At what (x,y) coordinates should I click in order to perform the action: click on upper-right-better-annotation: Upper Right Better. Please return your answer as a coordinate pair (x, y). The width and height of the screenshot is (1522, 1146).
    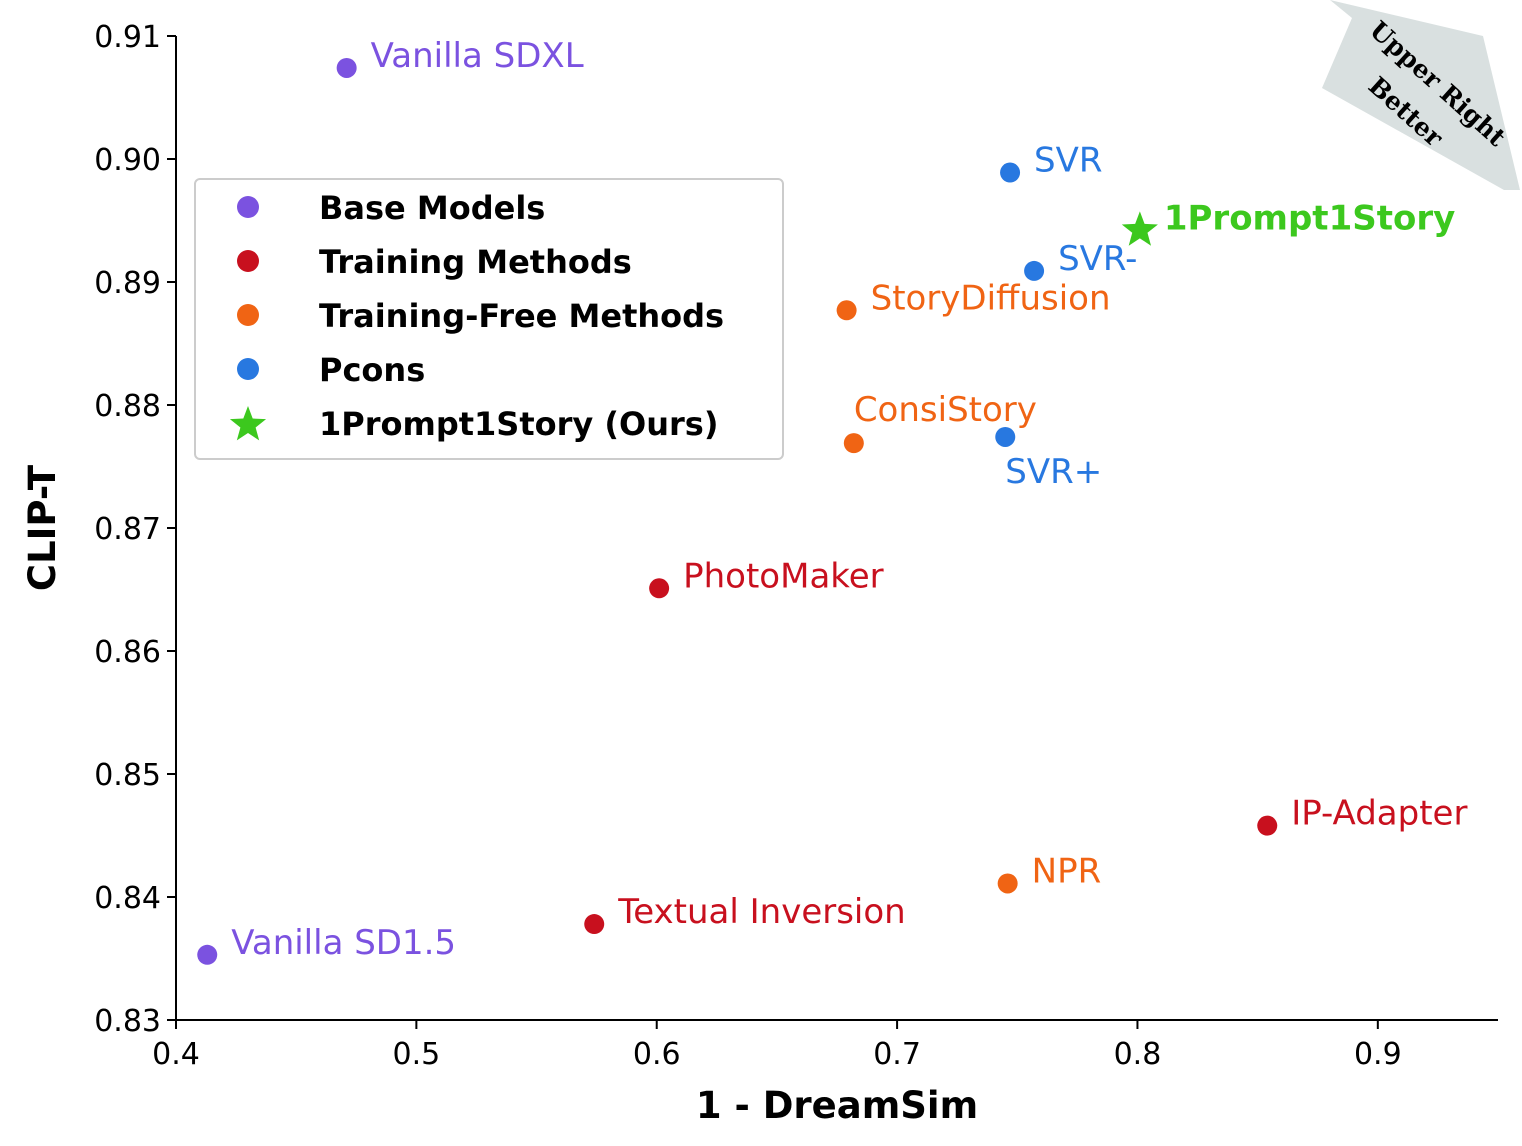
    Looking at the image, I should click on (1421, 95).